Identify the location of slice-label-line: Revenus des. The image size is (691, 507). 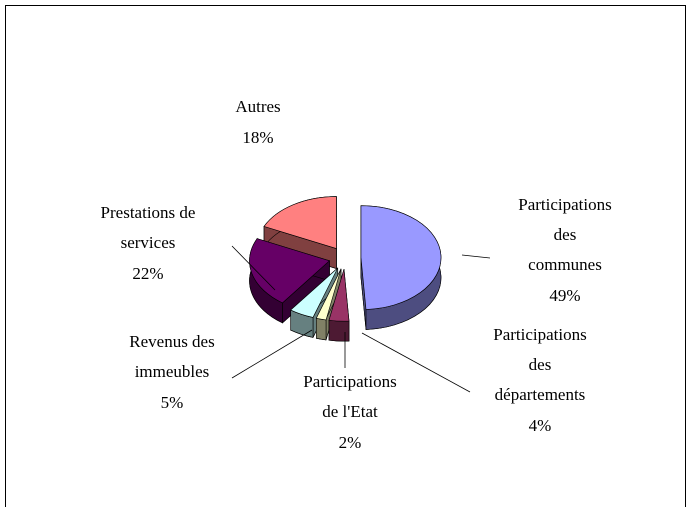
(171, 341).